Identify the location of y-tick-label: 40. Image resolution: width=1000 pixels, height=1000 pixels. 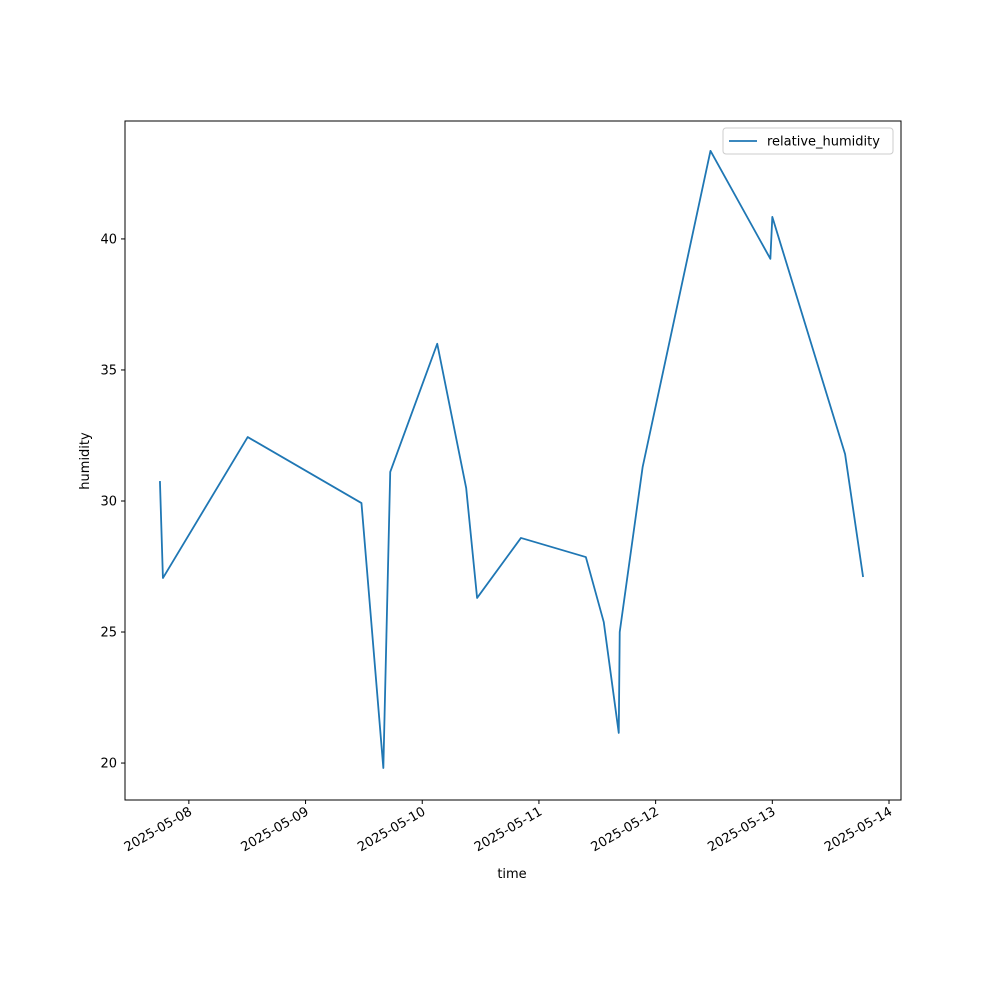
(108, 239).